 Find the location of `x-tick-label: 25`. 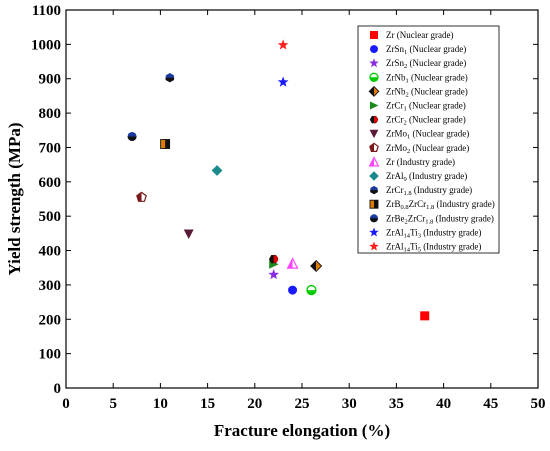

x-tick-label: 25 is located at coordinates (302, 404).